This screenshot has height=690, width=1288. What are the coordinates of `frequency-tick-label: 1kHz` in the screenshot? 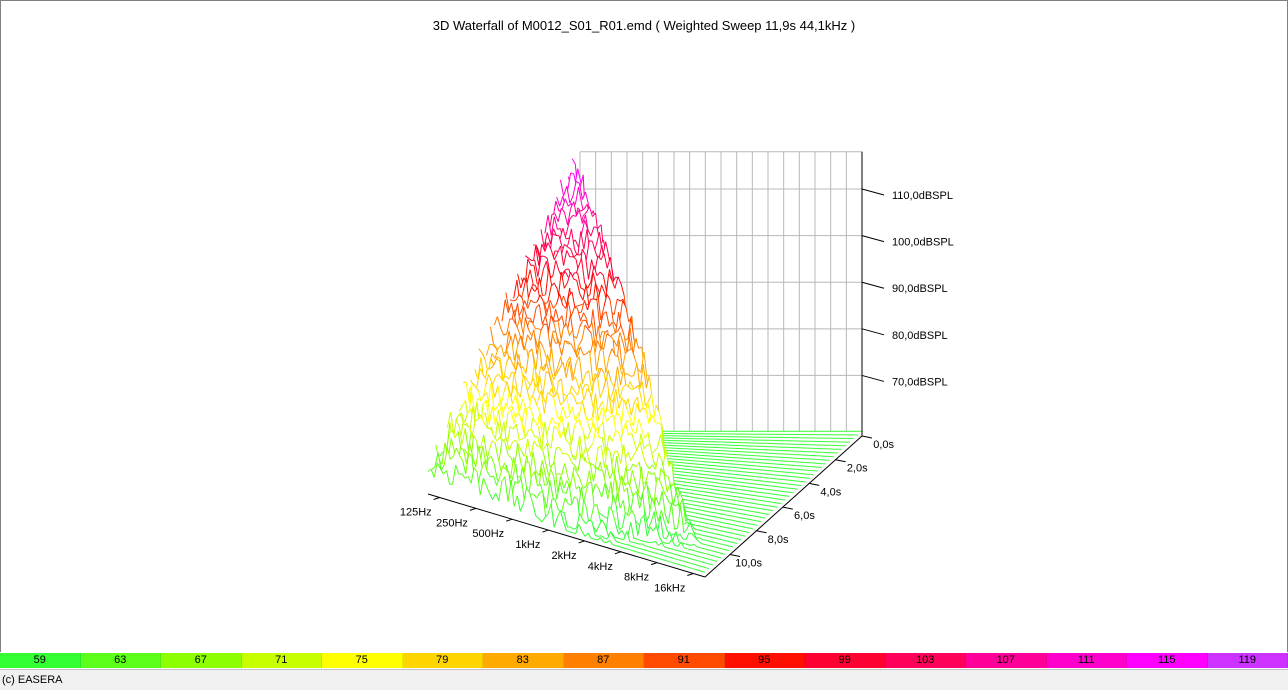 It's located at (527, 545).